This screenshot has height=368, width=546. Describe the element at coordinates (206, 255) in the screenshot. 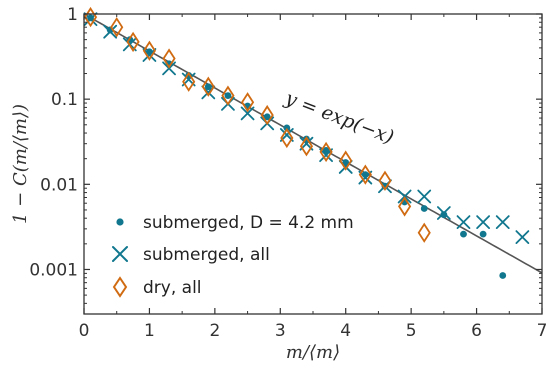

I see `legend-label-submerged-all: submerged, all` at that location.